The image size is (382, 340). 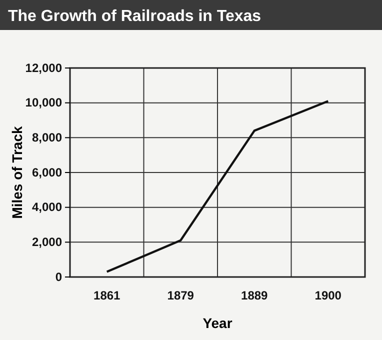 What do you see at coordinates (107, 295) in the screenshot?
I see `x-tick-label: 1861` at bounding box center [107, 295].